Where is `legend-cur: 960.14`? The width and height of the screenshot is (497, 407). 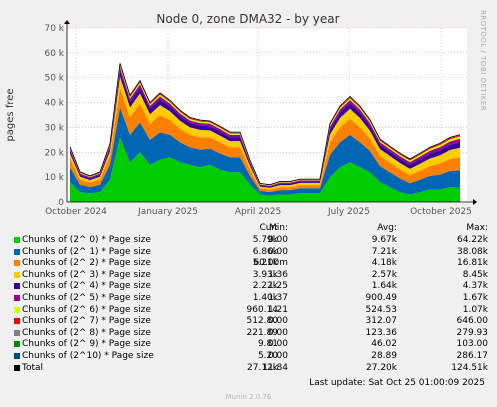 legend-cur: 960.14 is located at coordinates (262, 309).